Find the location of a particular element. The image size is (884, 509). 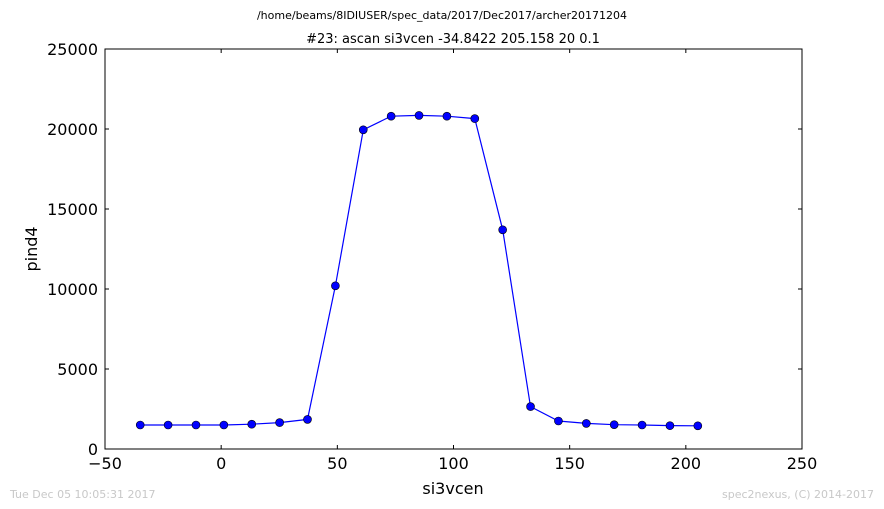

x-tick-label: 150 is located at coordinates (569, 463).